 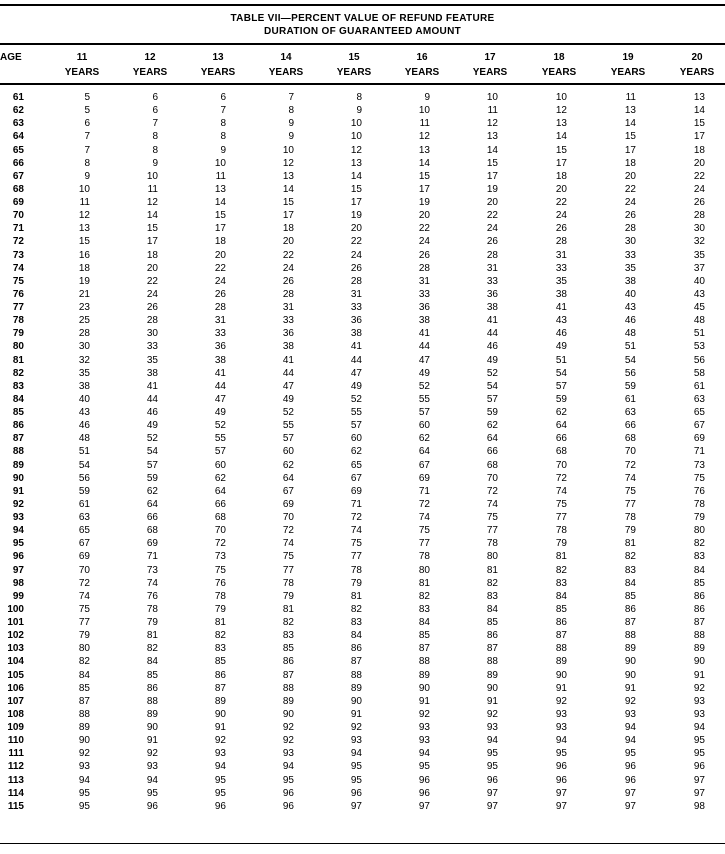 I want to click on value-cell: 30, so click(x=699, y=229).